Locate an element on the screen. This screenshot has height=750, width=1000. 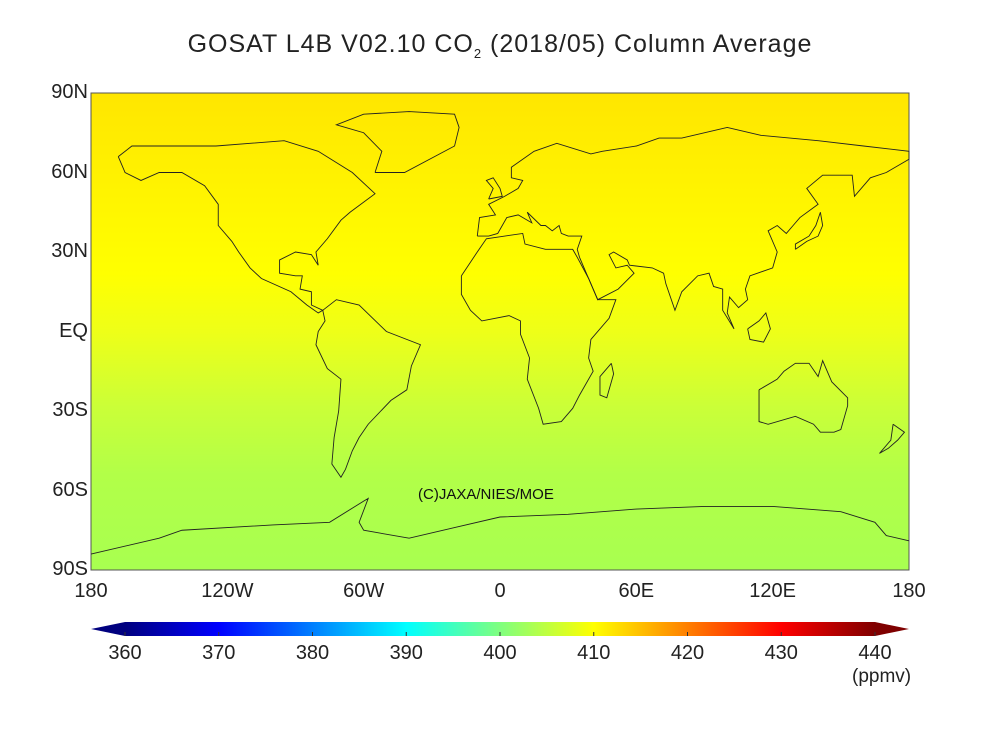
coastline-africa is located at coordinates (538, 328).